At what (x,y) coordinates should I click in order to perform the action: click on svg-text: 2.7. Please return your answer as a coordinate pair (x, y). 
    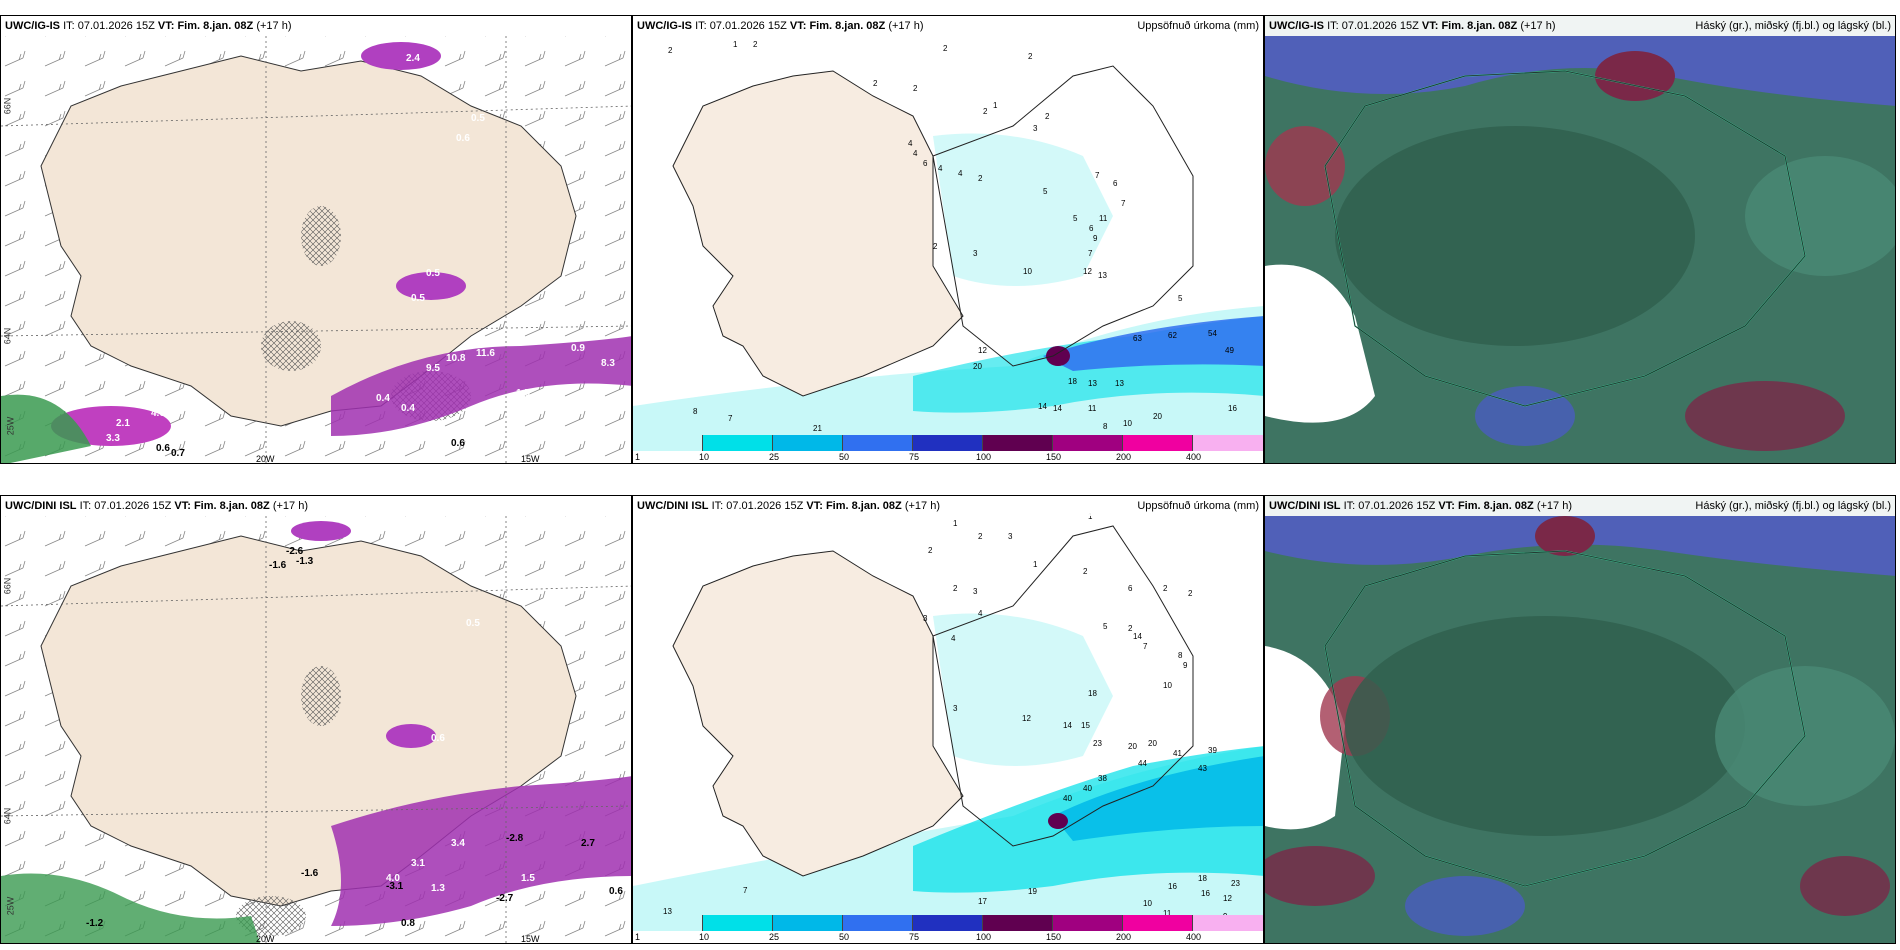
    Looking at the image, I should click on (588, 843).